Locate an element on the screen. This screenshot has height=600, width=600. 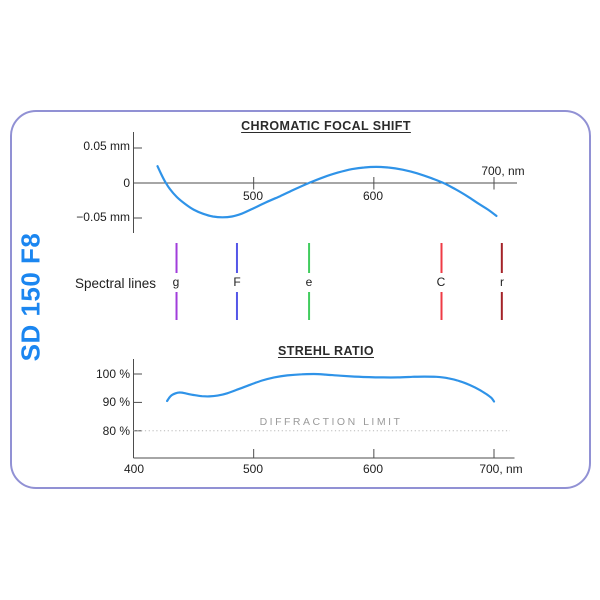
chart1-title: CHROMATIC FOCAL SHIFT is located at coordinates (326, 126).